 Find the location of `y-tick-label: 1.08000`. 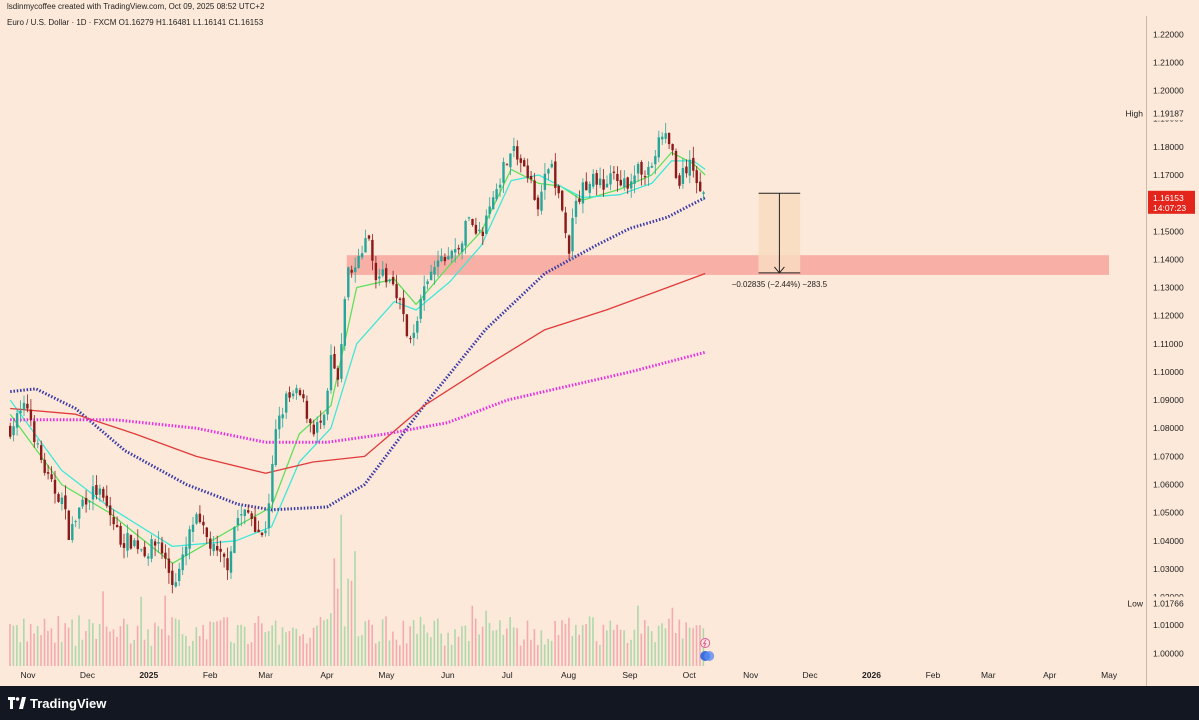

y-tick-label: 1.08000 is located at coordinates (1168, 428).